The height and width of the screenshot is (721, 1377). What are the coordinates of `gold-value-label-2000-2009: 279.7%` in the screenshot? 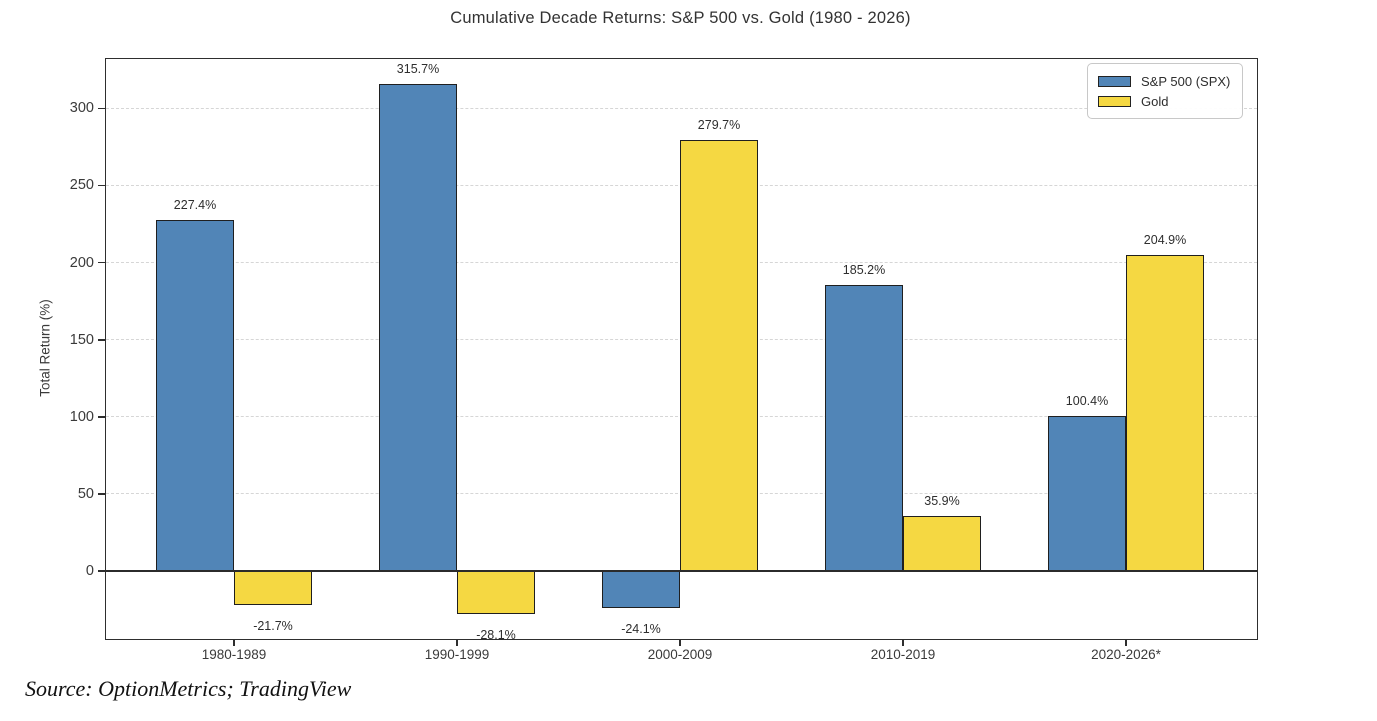 It's located at (719, 124).